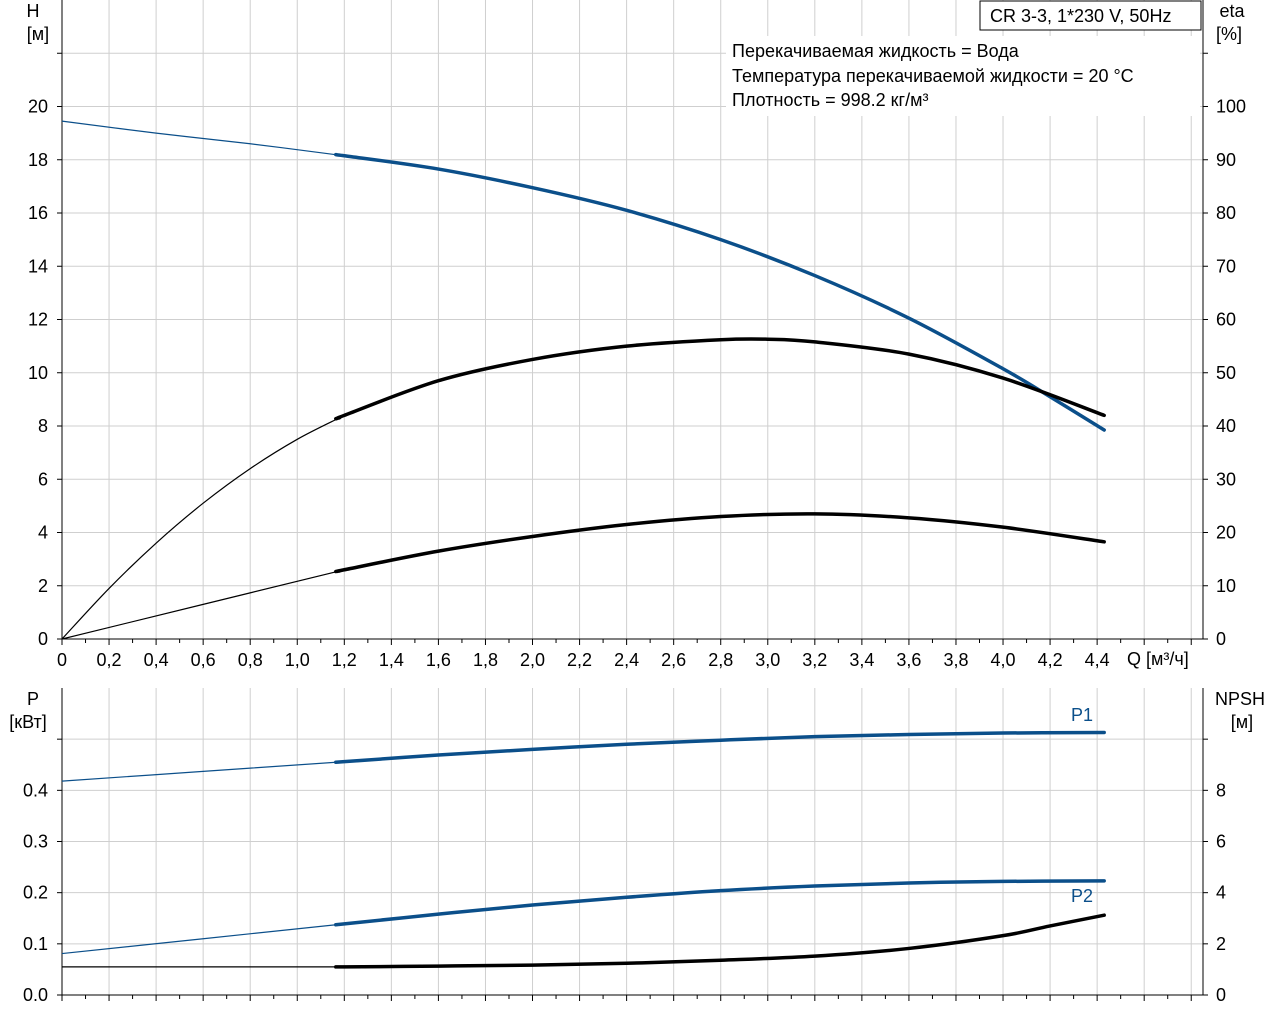 Image resolution: width=1280 pixels, height=1024 pixels. I want to click on right-tick-label: 30, so click(1226, 479).